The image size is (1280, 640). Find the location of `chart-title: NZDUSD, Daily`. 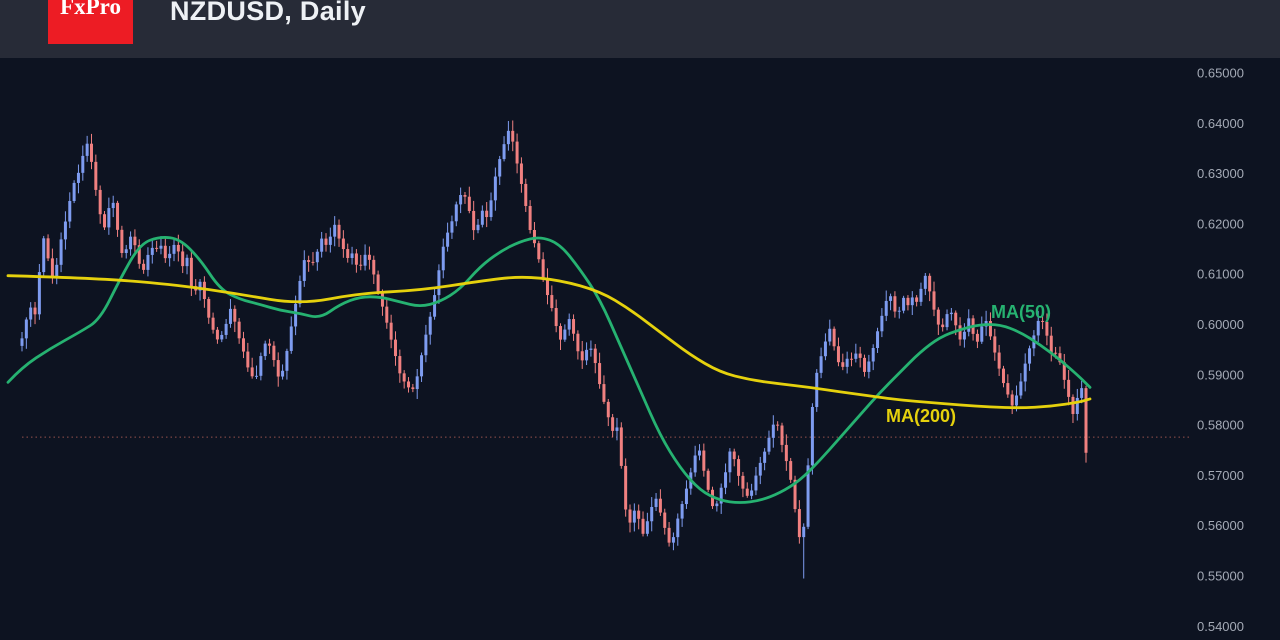

chart-title: NZDUSD, Daily is located at coordinates (268, 13).